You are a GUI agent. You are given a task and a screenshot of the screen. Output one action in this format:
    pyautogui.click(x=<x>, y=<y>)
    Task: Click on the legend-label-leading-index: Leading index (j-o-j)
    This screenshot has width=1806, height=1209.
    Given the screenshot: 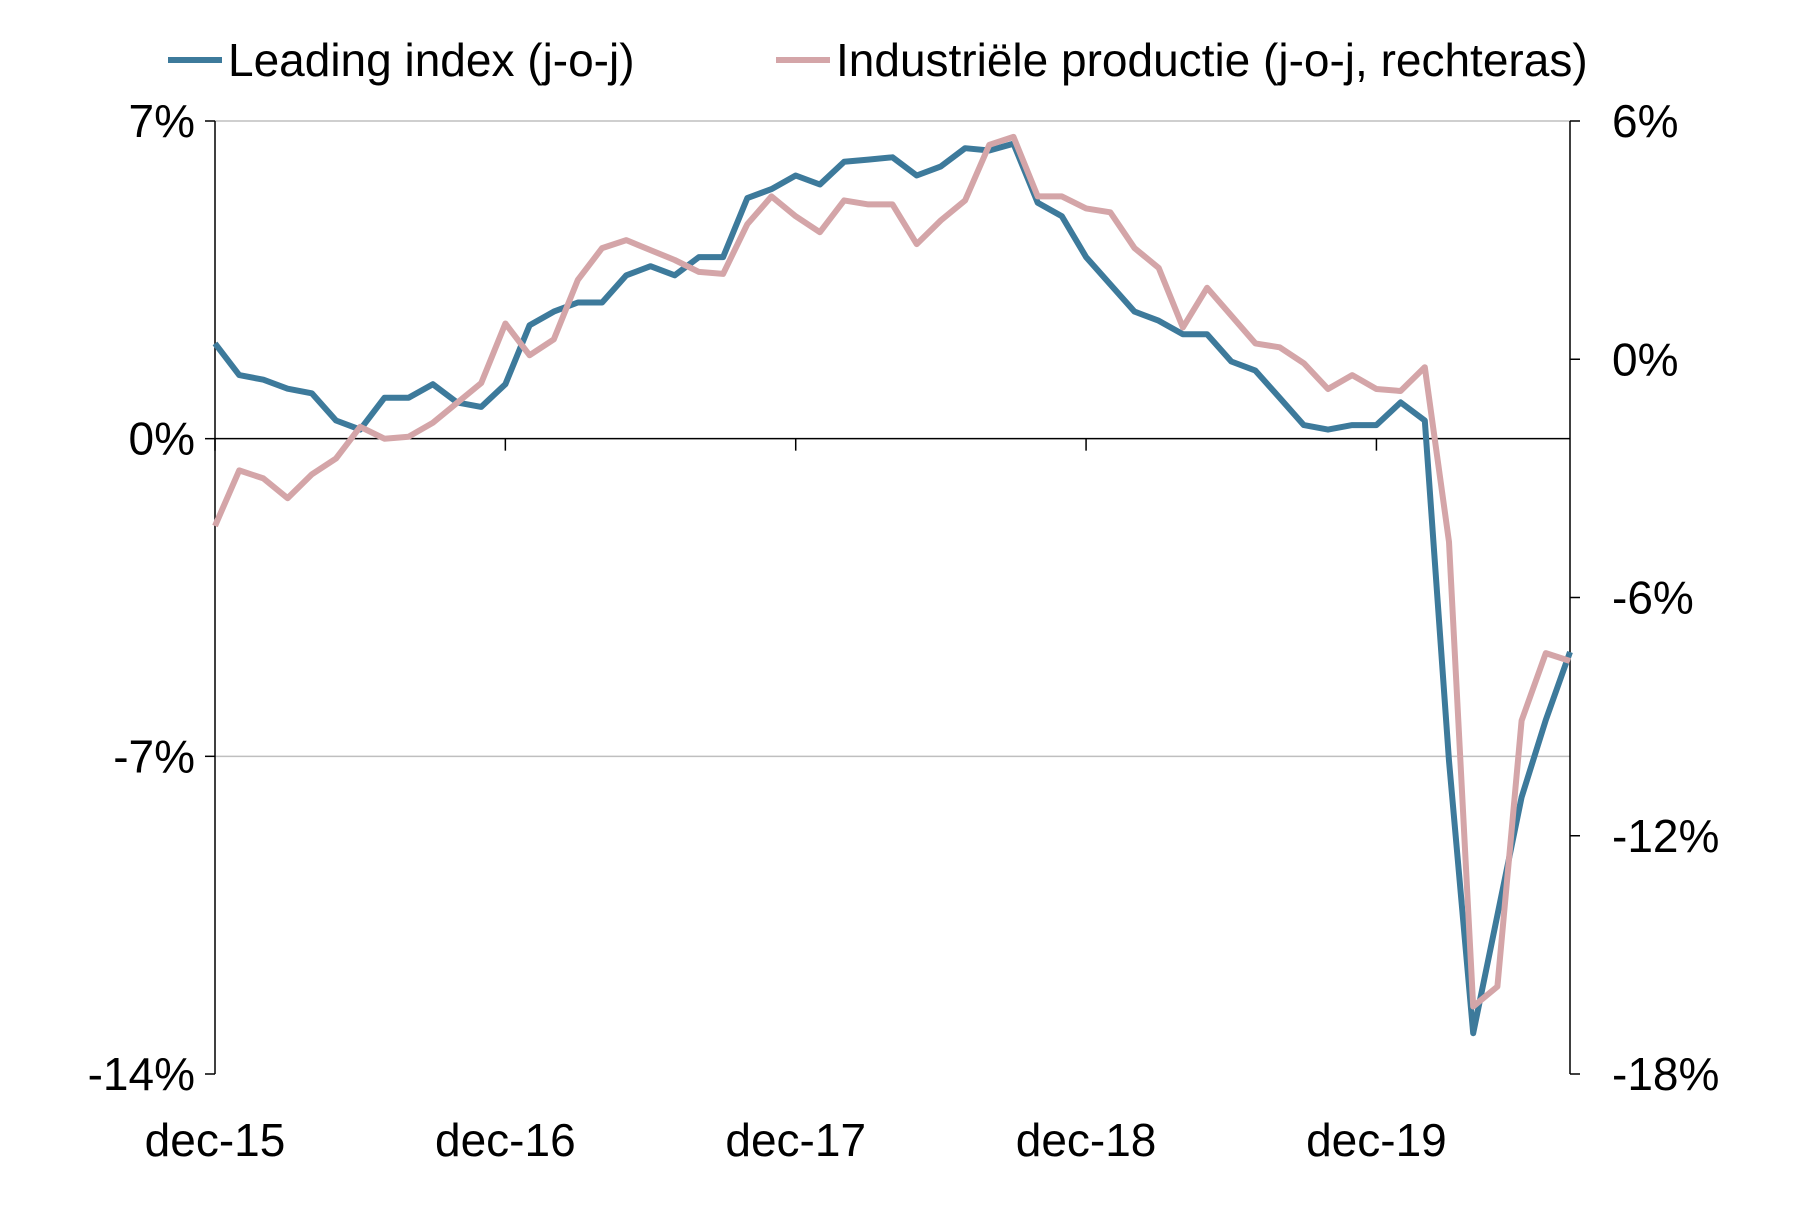 What is the action you would take?
    pyautogui.click(x=431, y=60)
    